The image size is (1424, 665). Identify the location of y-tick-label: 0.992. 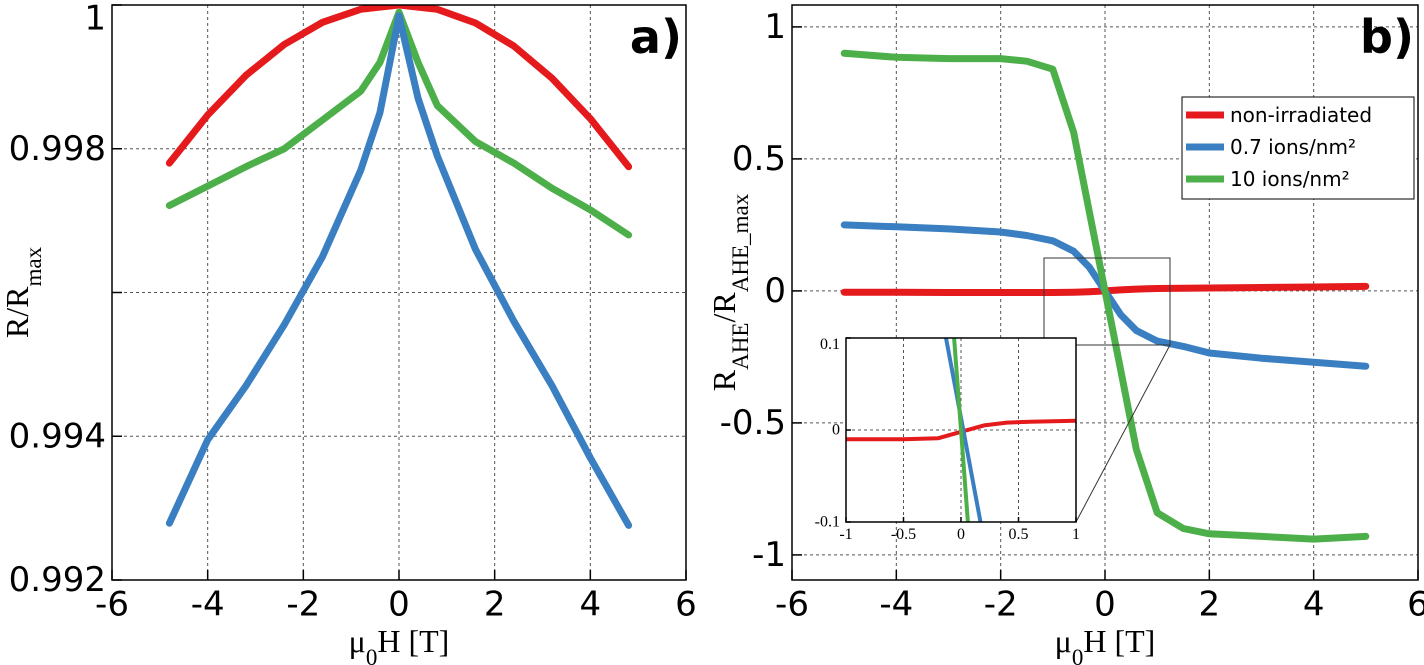
(57, 580).